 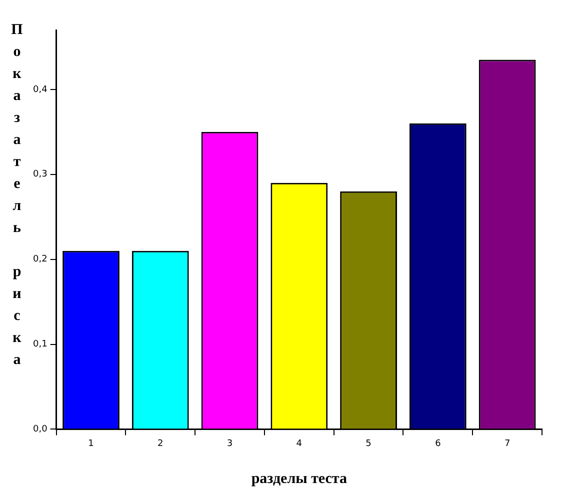 I want to click on x-tick-label: 3, so click(x=229, y=443).